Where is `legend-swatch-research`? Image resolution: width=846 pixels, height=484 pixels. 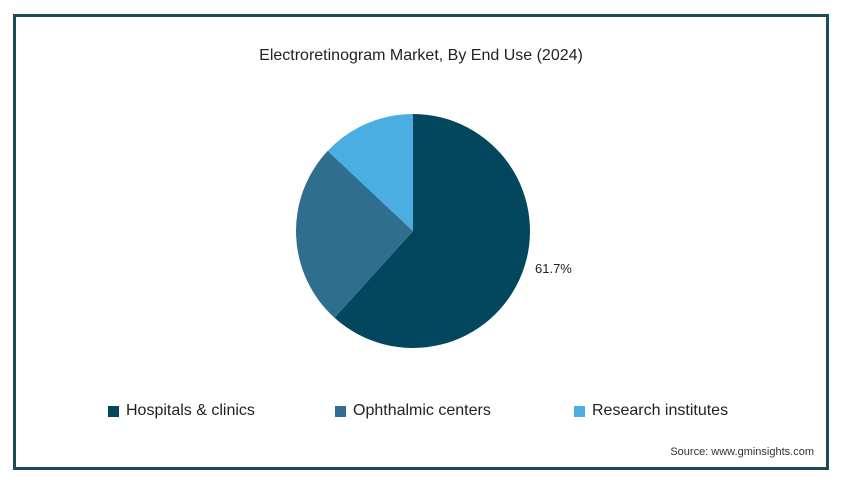
legend-swatch-research is located at coordinates (579, 411).